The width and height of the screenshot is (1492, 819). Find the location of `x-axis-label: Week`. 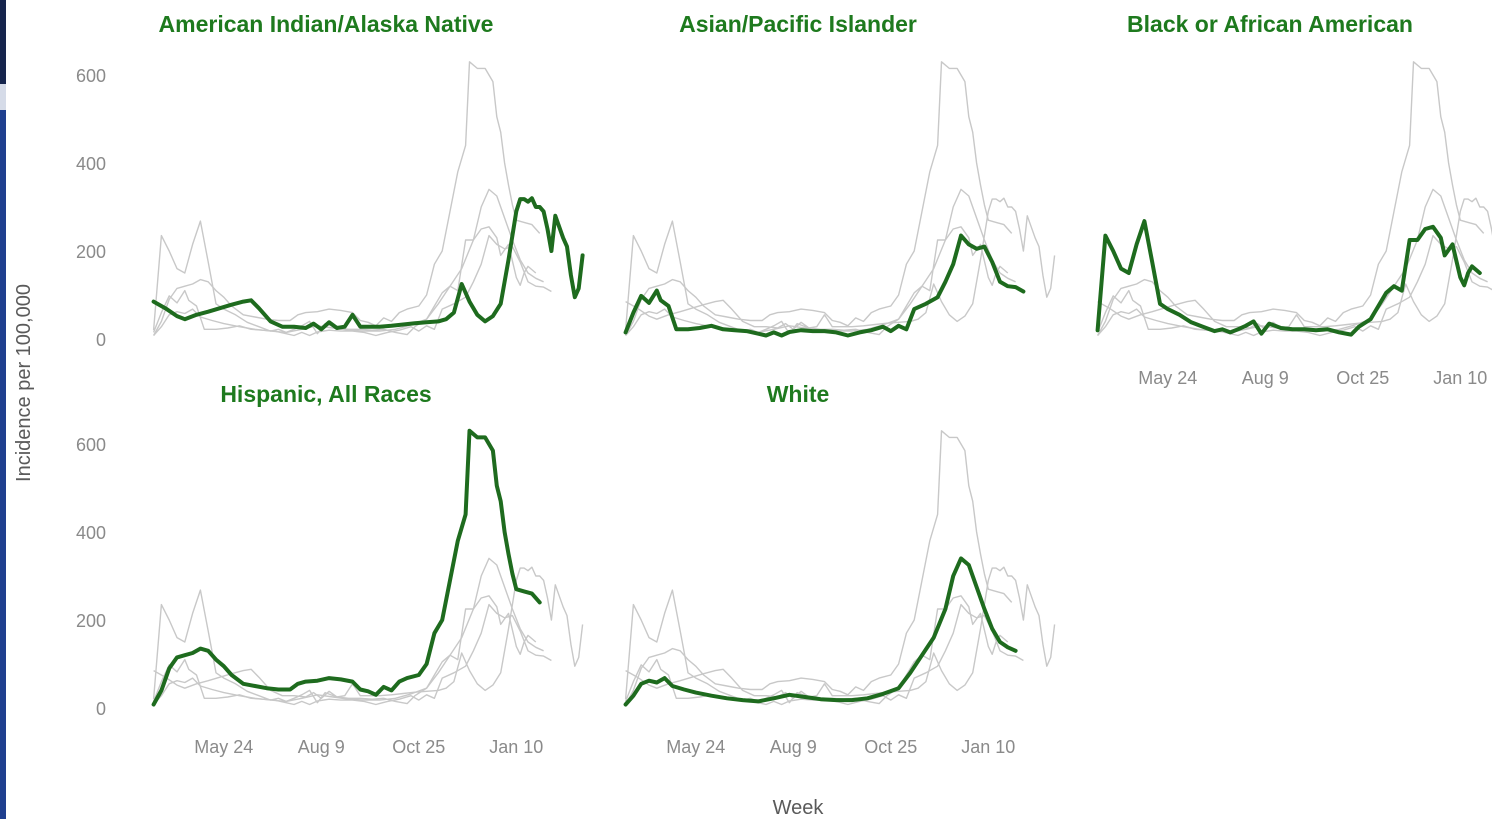

x-axis-label: Week is located at coordinates (799, 808).